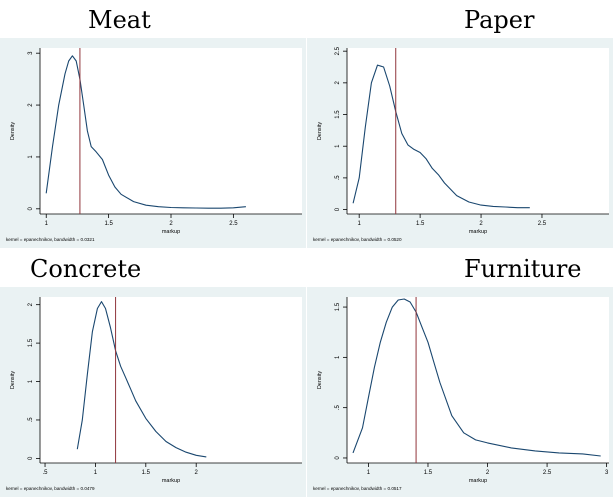 Image resolution: width=613 pixels, height=497 pixels. I want to click on chart-title: Furniture, so click(523, 269).